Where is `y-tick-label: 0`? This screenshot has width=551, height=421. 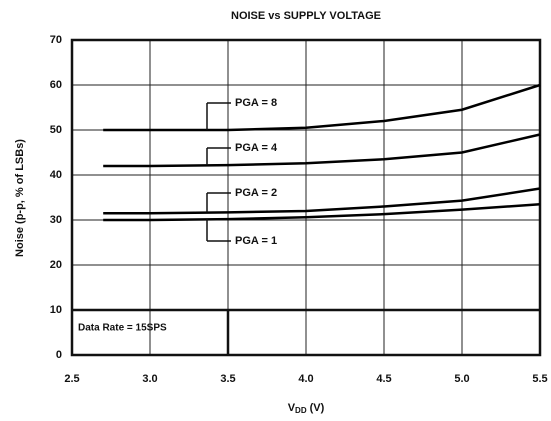 y-tick-label: 0 is located at coordinates (59, 355).